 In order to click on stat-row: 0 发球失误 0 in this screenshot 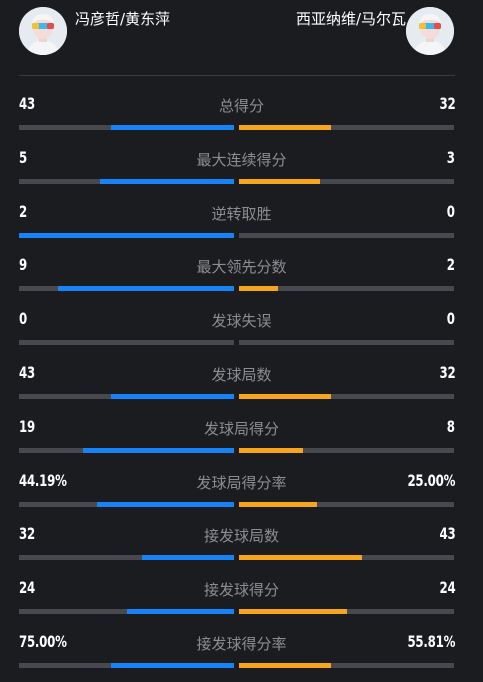, I will do `click(241, 332)`.